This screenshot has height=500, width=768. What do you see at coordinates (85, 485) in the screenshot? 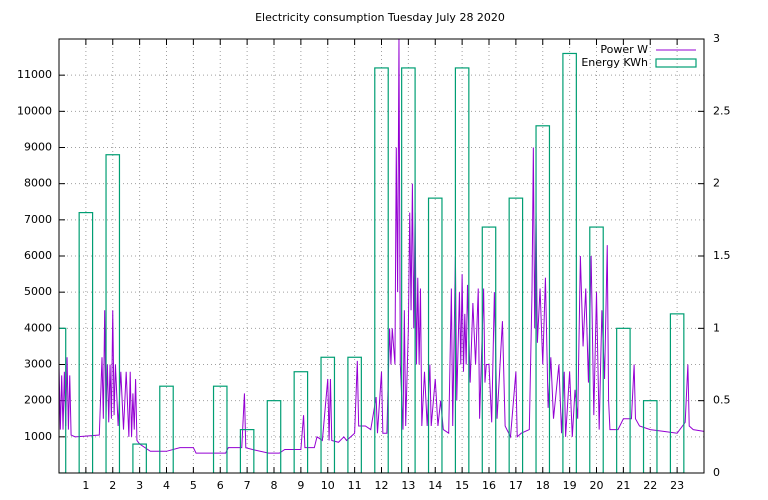
I see `x-tick-label: 1` at bounding box center [85, 485].